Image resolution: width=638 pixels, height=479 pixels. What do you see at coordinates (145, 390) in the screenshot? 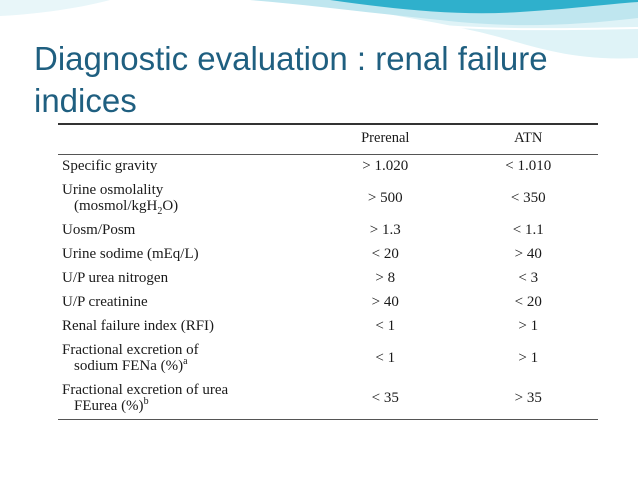
I see `row-label-line1: Fractional excretion of urea` at bounding box center [145, 390].